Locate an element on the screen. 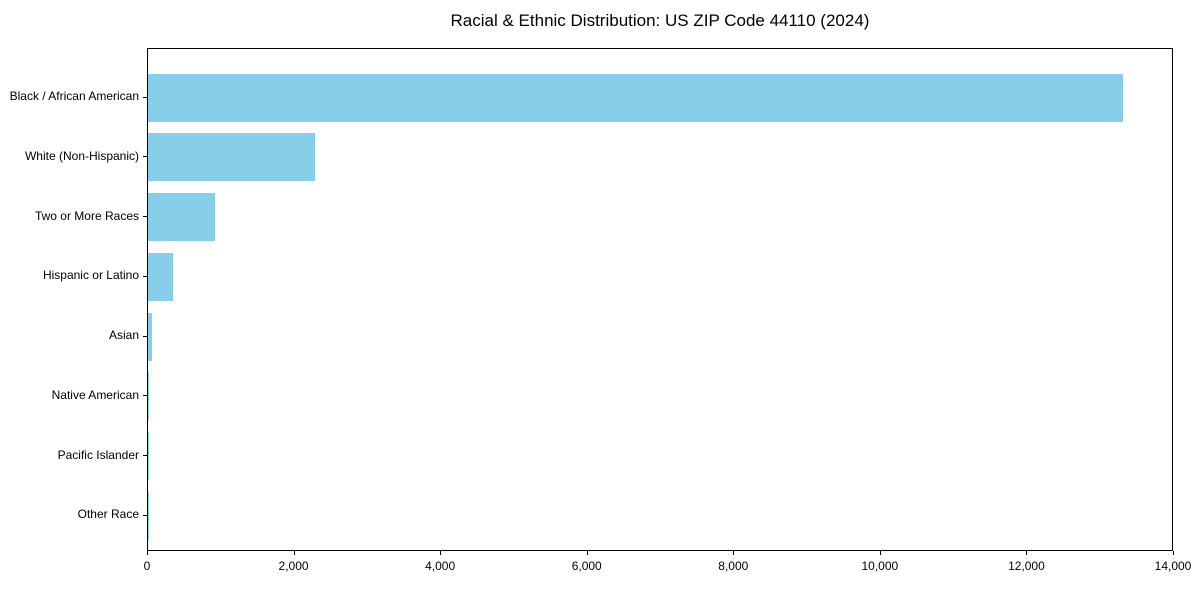 The width and height of the screenshot is (1200, 600). y-axis-label-hispanic-or-latino: Hispanic or Latino is located at coordinates (90, 275).